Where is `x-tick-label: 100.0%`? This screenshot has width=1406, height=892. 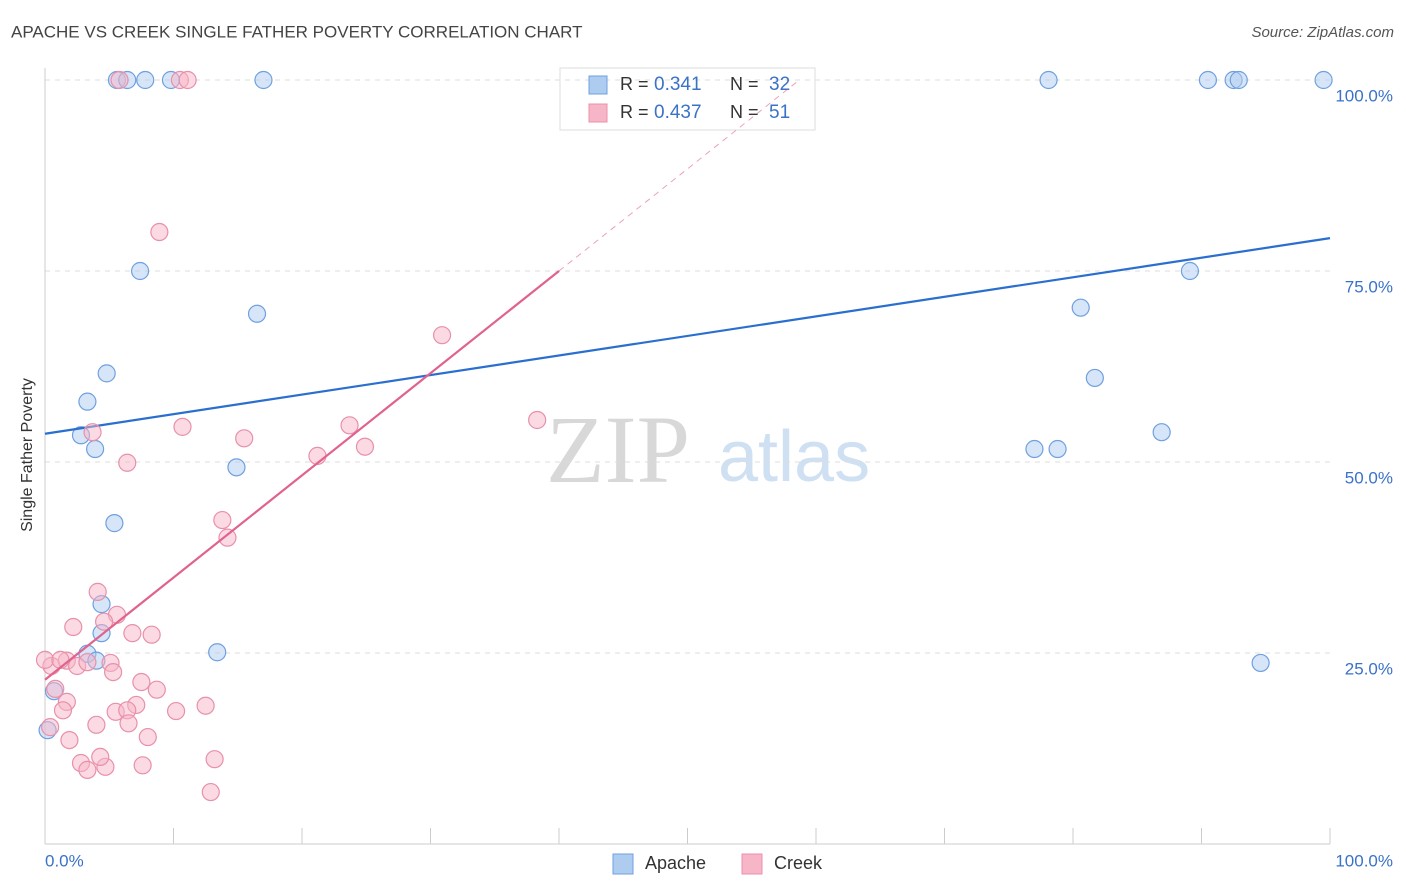 x-tick-label: 100.0% is located at coordinates (1364, 860).